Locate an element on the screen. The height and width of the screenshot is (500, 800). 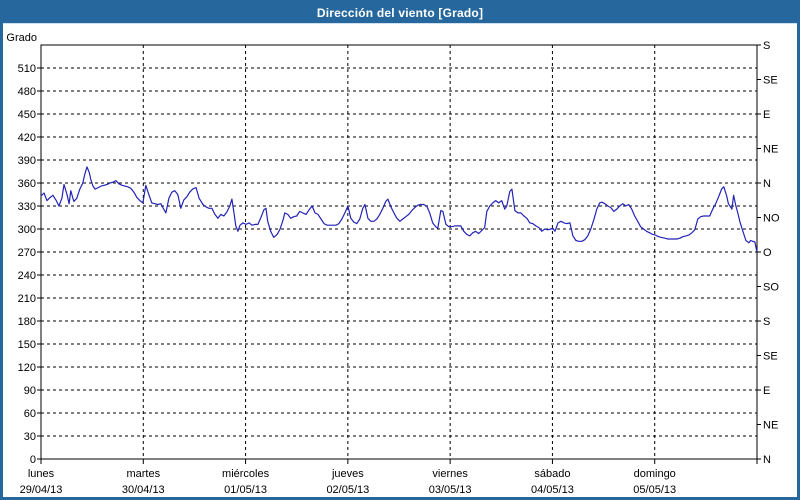
svg-text: 90 is located at coordinates (30, 391).